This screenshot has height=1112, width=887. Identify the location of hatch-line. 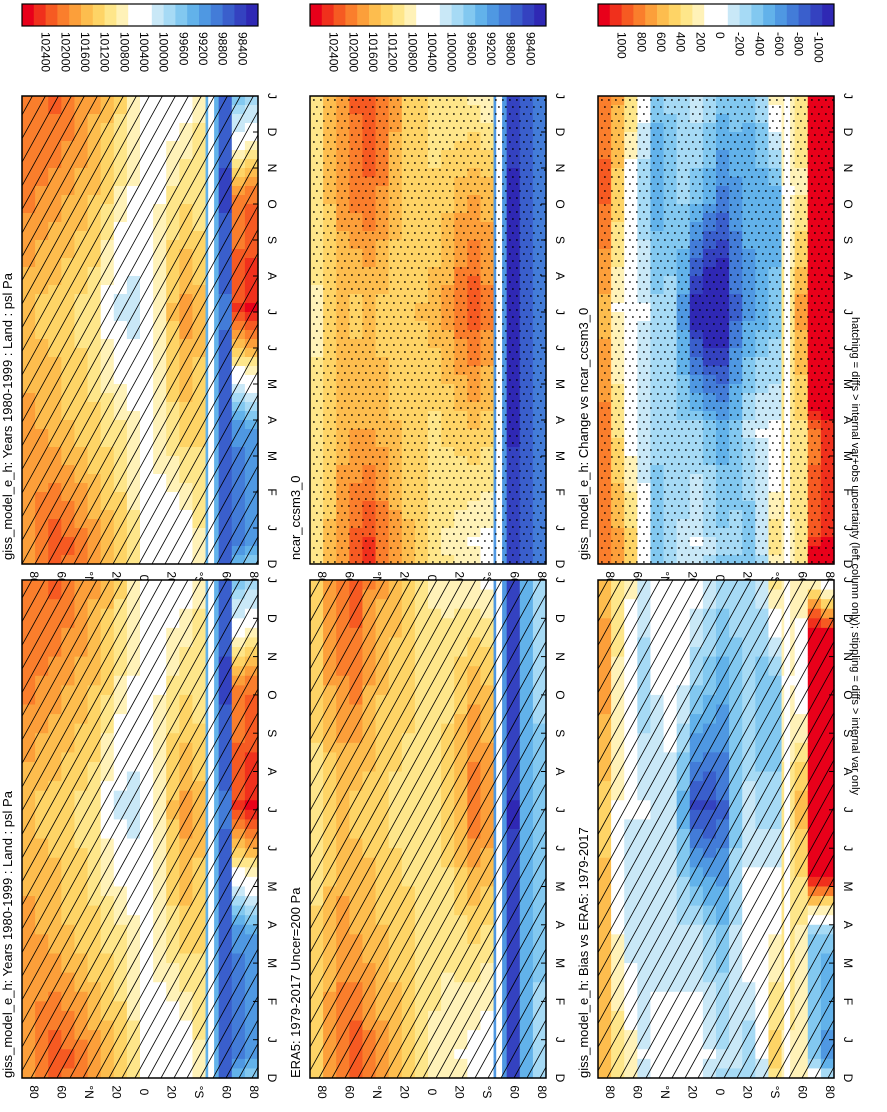
(66, 177).